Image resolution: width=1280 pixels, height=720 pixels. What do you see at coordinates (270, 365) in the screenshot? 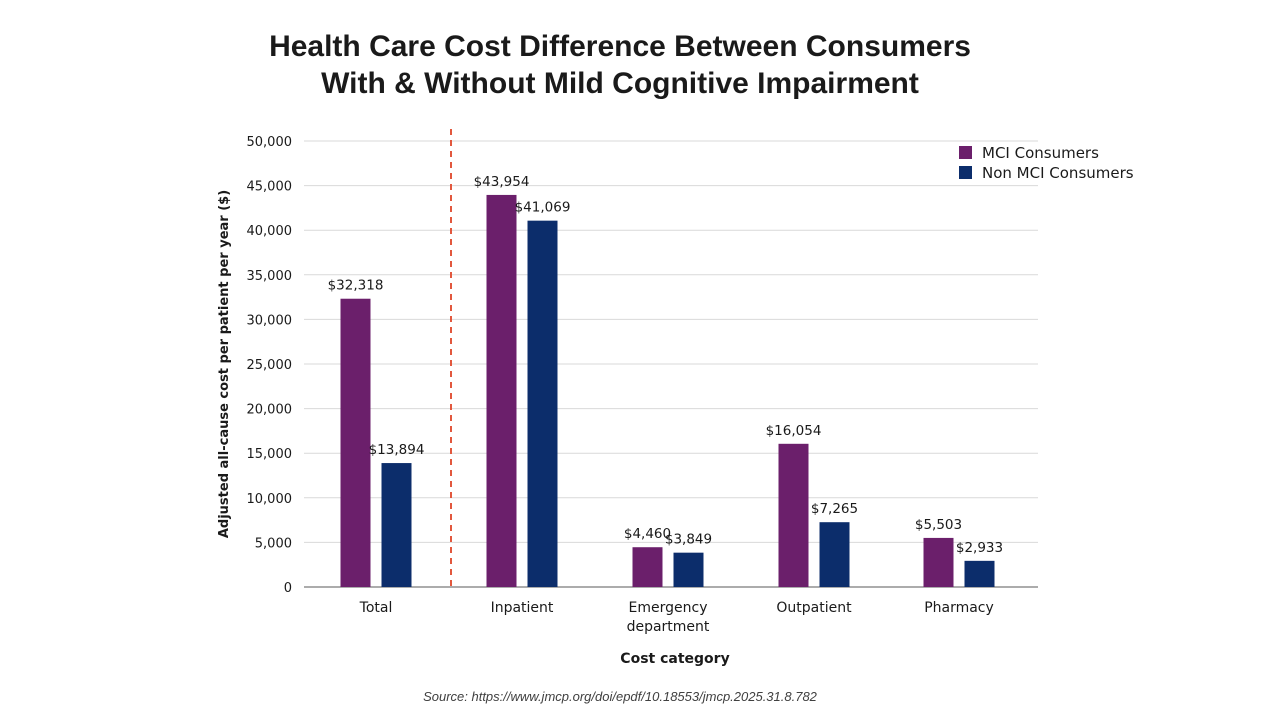
I see `y-tick-label: 25,000` at bounding box center [270, 365].